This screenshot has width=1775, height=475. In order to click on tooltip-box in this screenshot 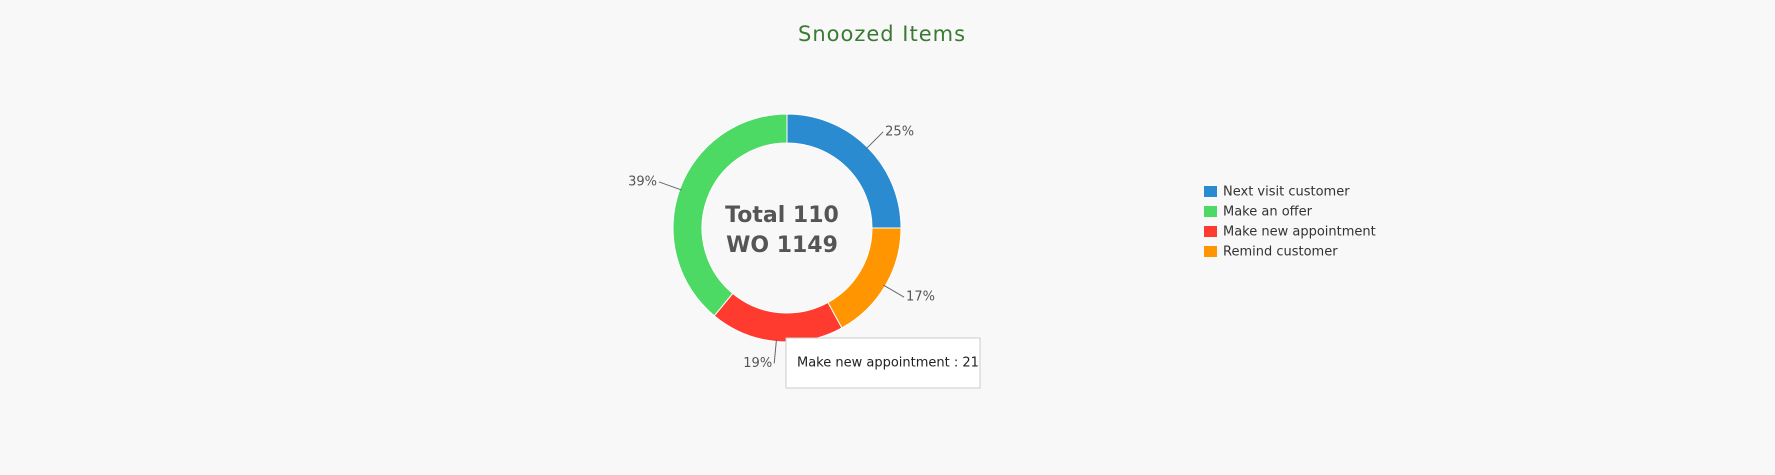, I will do `click(883, 363)`.